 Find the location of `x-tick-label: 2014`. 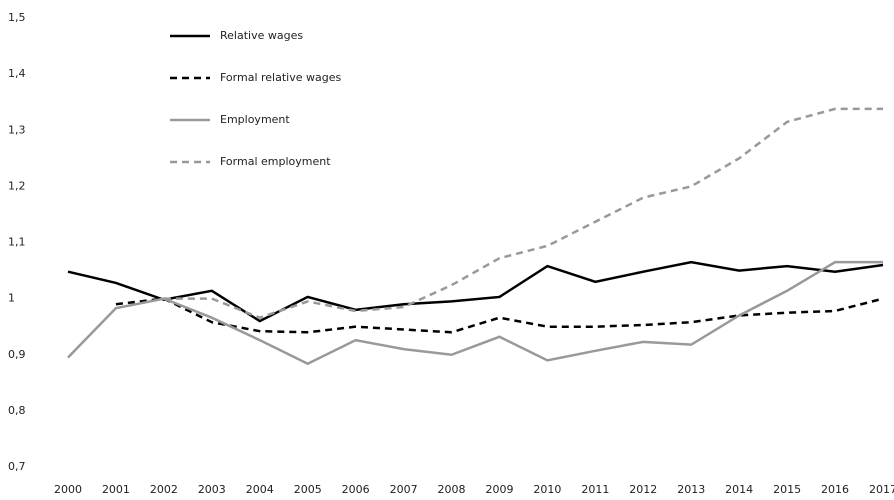

x-tick-label: 2014 is located at coordinates (739, 489).